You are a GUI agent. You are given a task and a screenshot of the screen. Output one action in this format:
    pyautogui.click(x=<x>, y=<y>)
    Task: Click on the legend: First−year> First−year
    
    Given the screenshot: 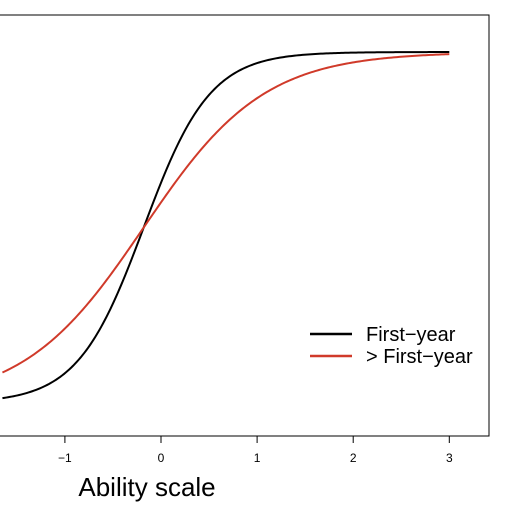 What is the action you would take?
    pyautogui.click(x=391, y=346)
    